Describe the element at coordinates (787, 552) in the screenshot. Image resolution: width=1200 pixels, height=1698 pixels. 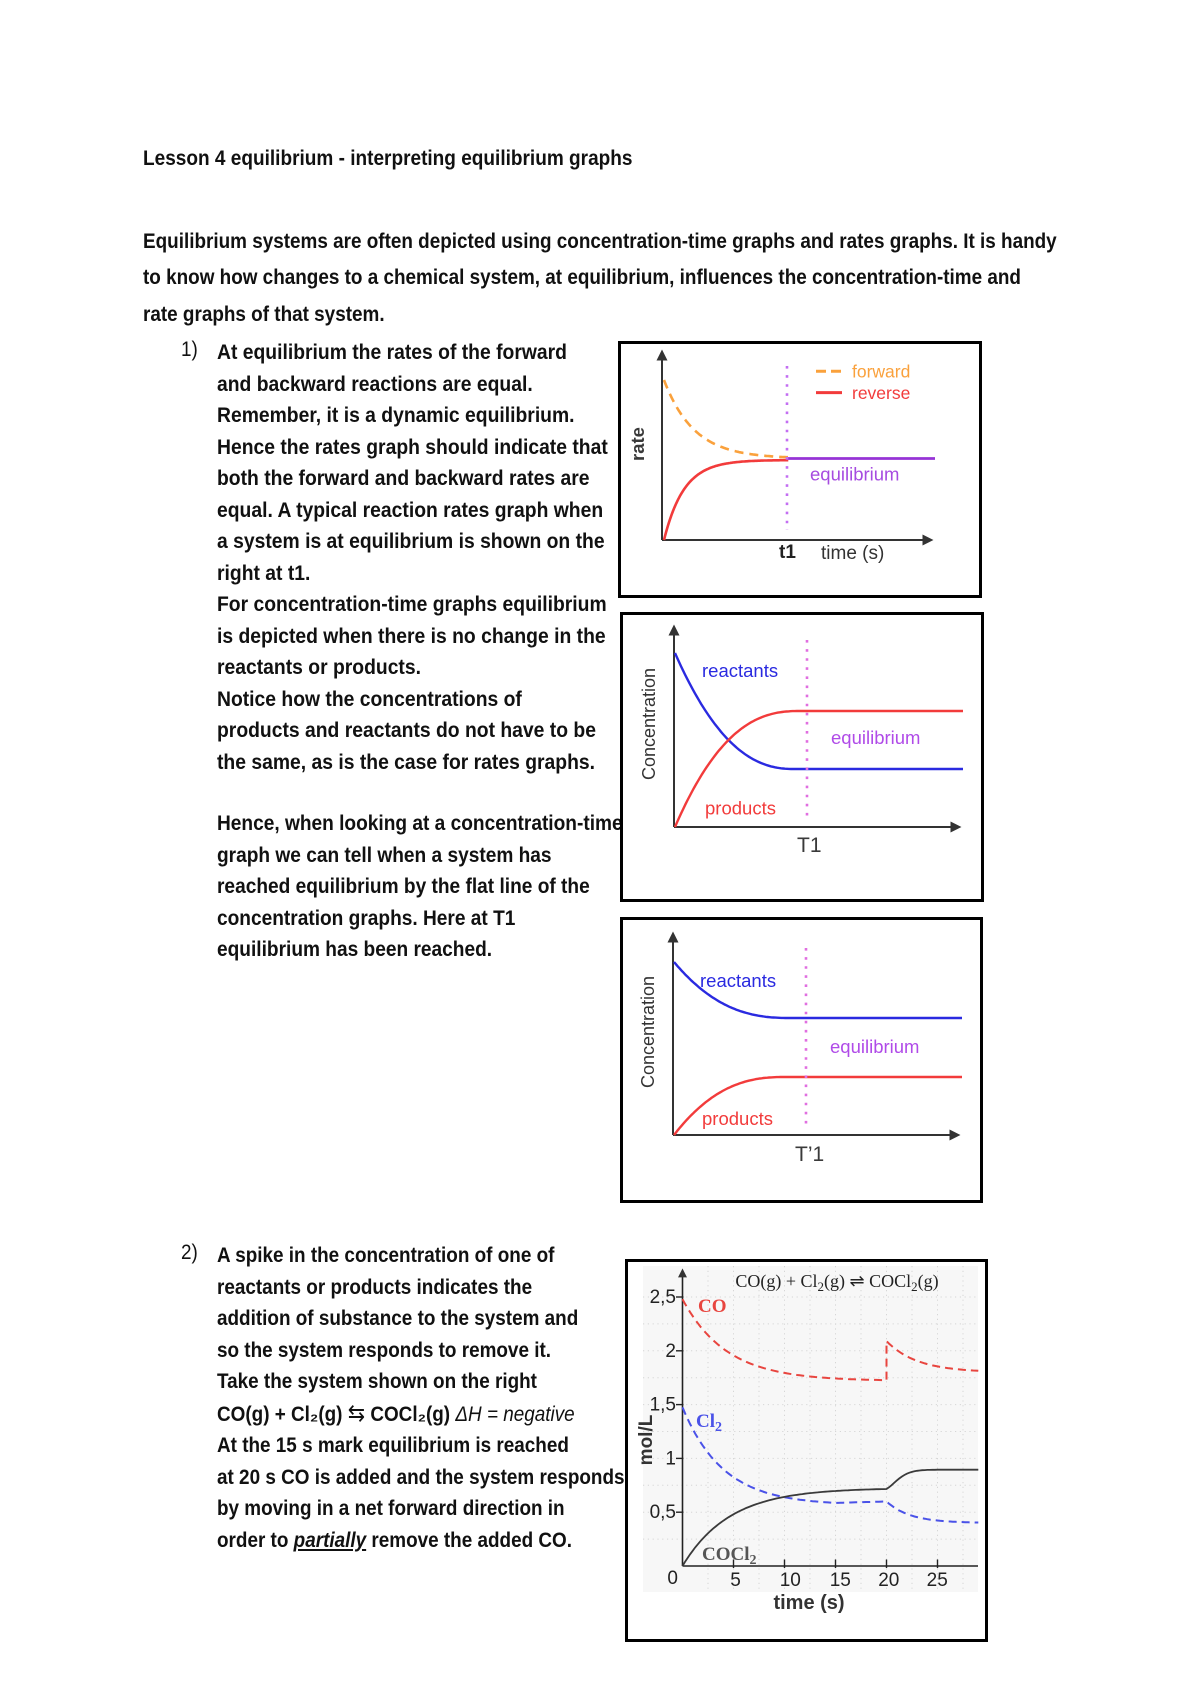
I see `svg-text: t1` at that location.